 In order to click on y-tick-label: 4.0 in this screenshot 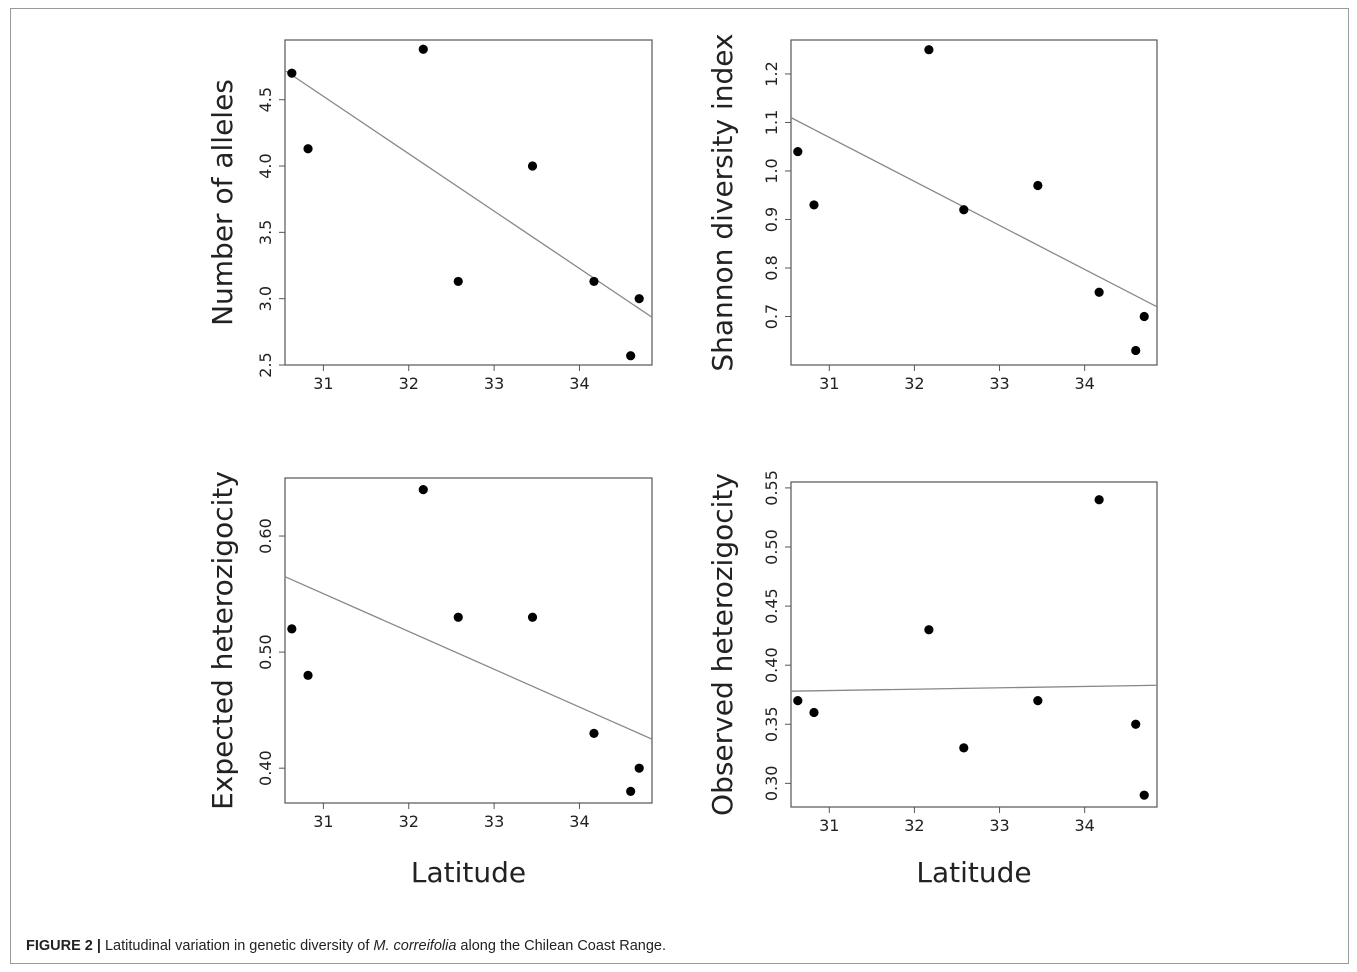, I will do `click(265, 165)`.